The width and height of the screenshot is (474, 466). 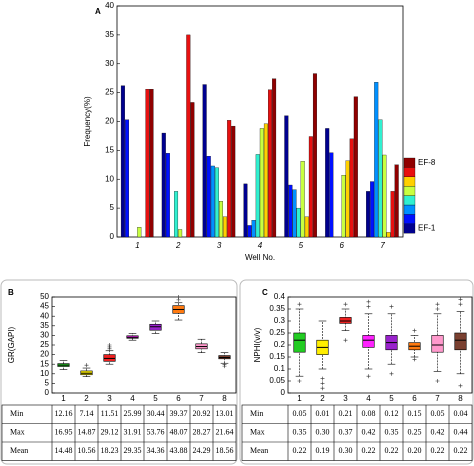 What do you see at coordinates (109, 63) in the screenshot?
I see `y-tick-label: 30` at bounding box center [109, 63].